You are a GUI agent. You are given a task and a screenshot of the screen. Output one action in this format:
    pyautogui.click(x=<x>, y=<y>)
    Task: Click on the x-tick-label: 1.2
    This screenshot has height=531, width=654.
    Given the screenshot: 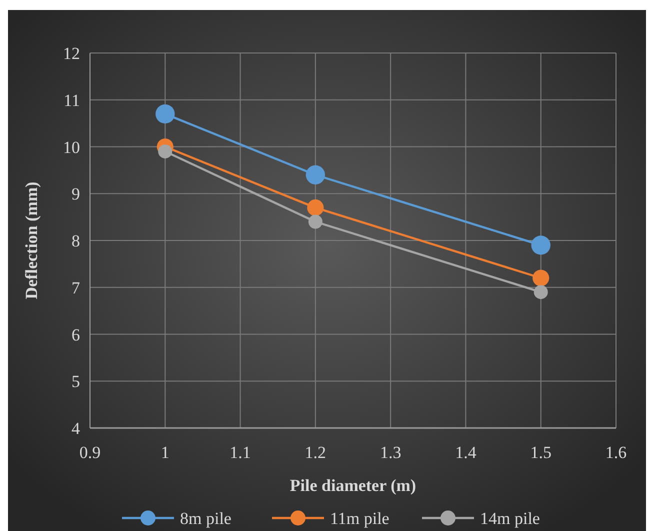 What is the action you would take?
    pyautogui.click(x=315, y=452)
    